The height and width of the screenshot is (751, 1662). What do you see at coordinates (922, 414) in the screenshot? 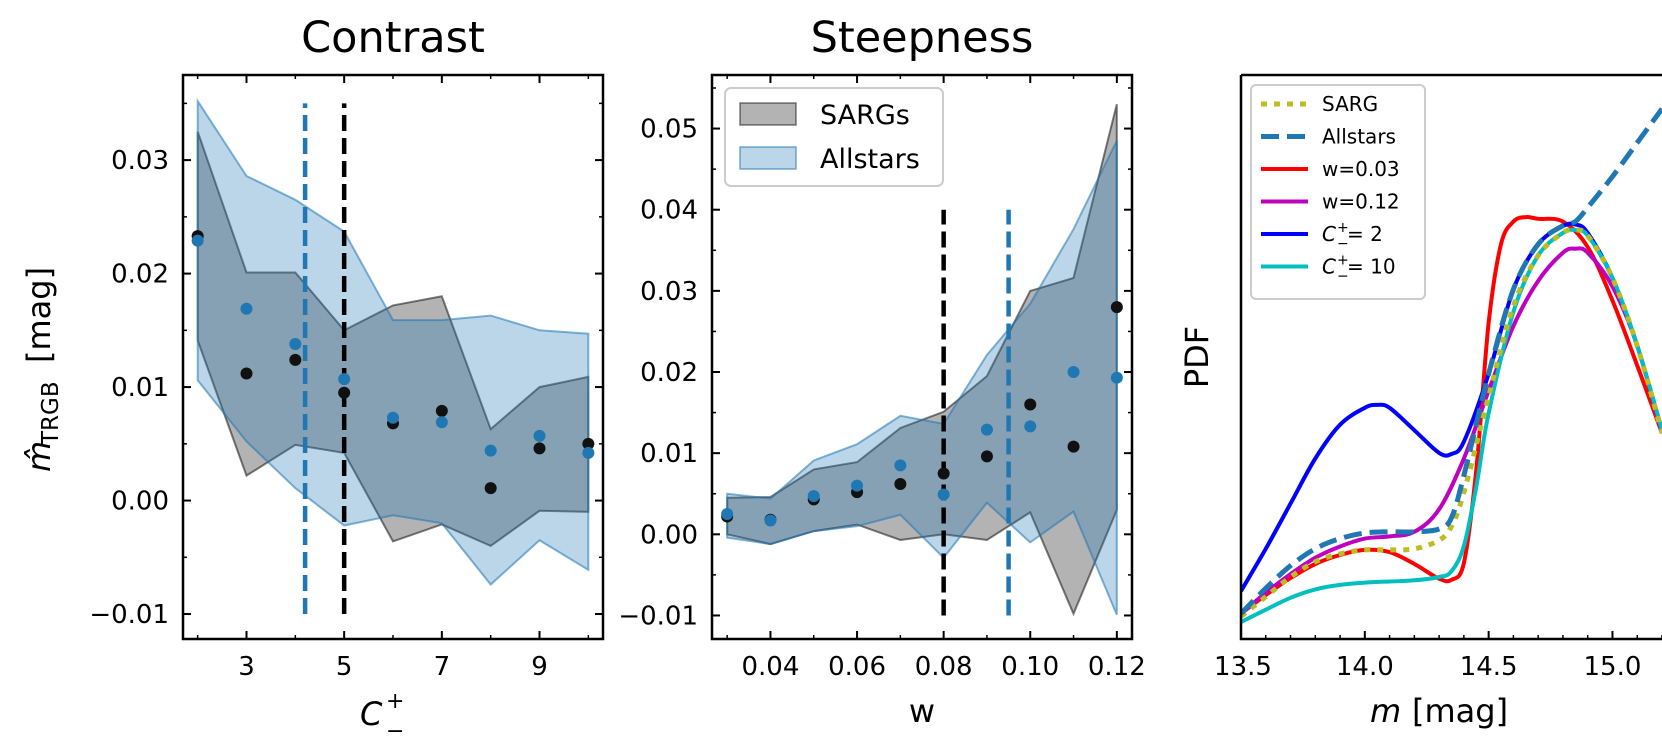
I see `steepness-points` at bounding box center [922, 414].